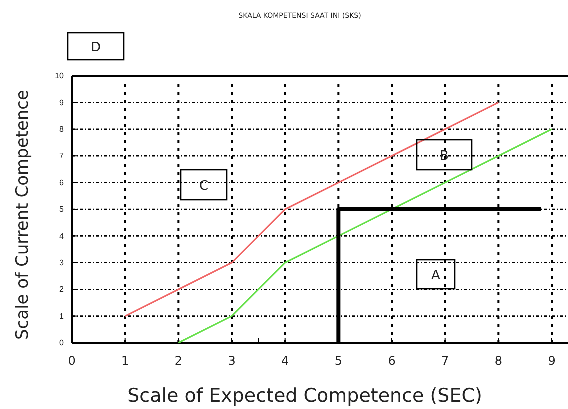  What do you see at coordinates (178, 361) in the screenshot?
I see `x-tick-label: 2` at bounding box center [178, 361].